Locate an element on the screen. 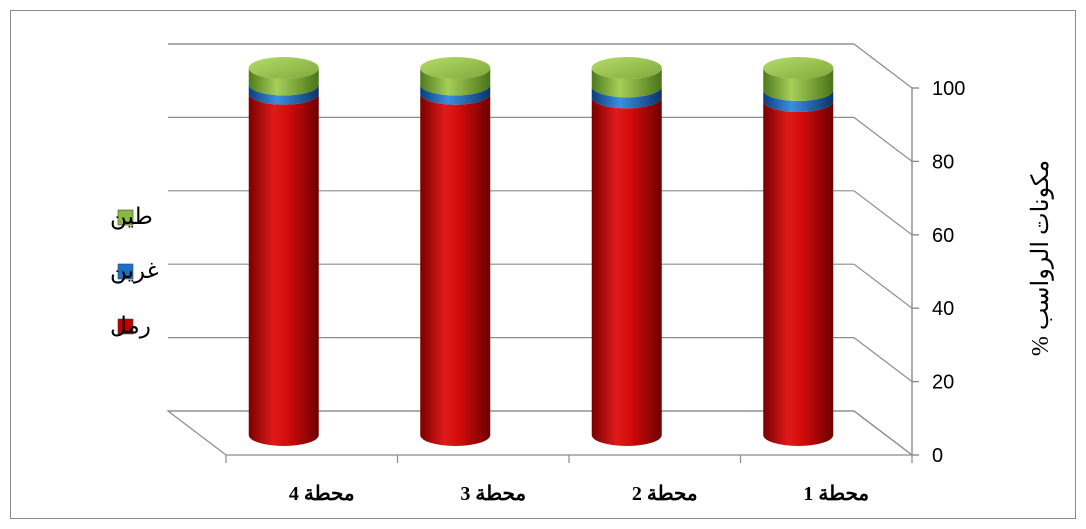  value-axis: 0 20 40 60 80 100 is located at coordinates (938, 272).